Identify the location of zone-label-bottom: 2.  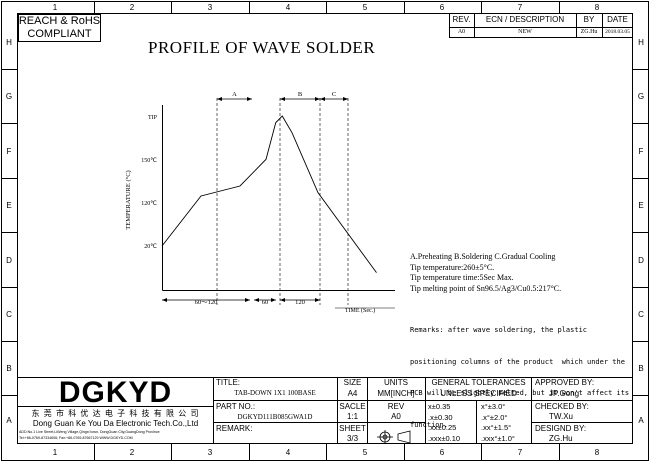
(132, 452).